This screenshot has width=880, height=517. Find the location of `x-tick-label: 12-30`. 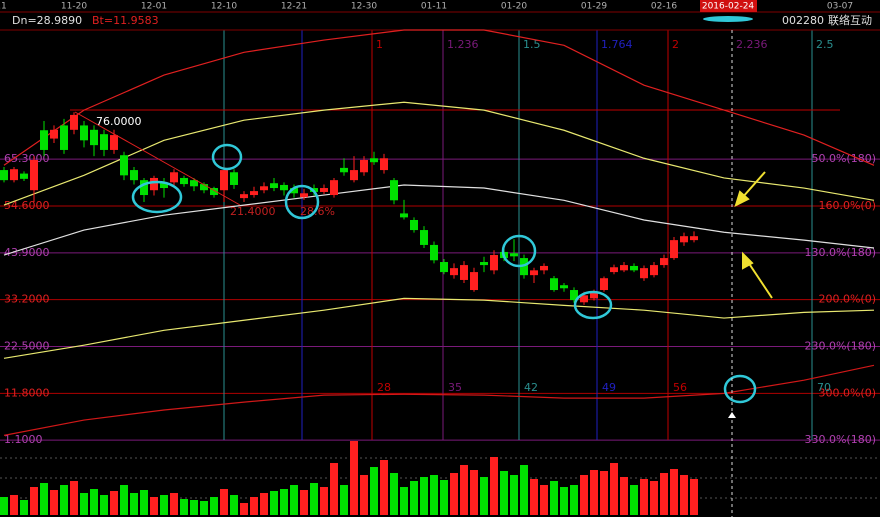

x-tick-label: 12-30 is located at coordinates (364, 7).